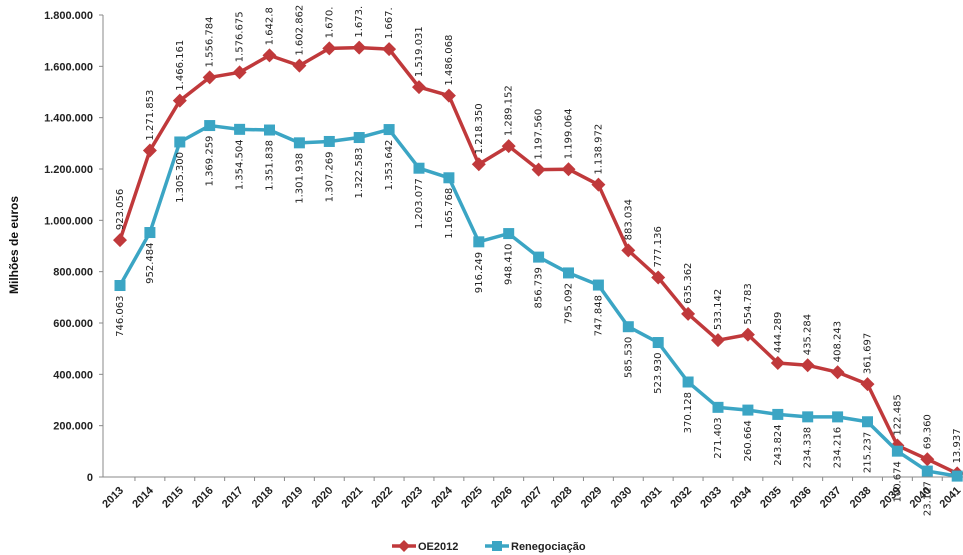  What do you see at coordinates (270, 26) in the screenshot?
I see `data-label: 1.642.8` at bounding box center [270, 26].